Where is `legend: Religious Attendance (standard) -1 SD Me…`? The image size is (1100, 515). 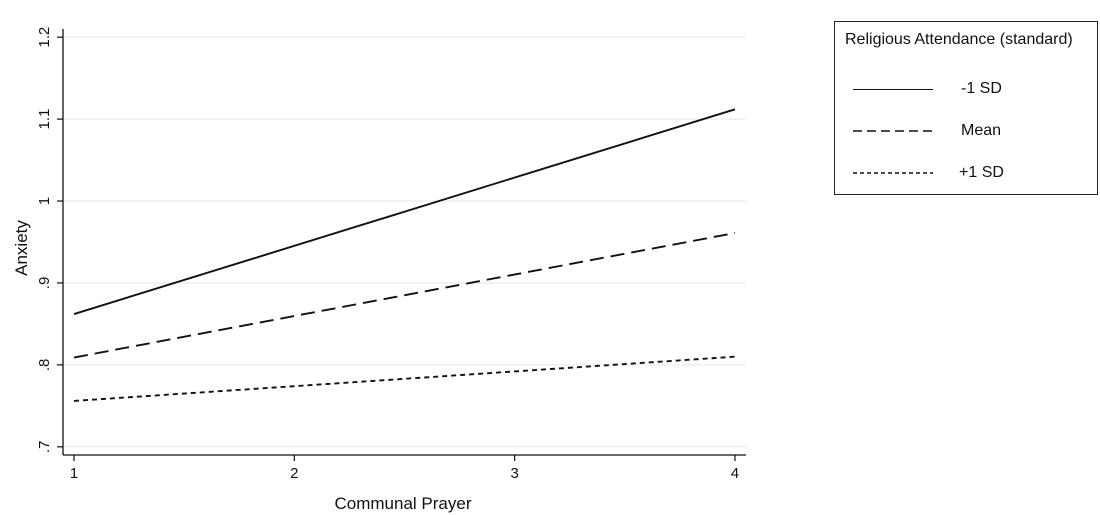
legend: Religious Attendance (standard) -1 SD Me… is located at coordinates (966, 108).